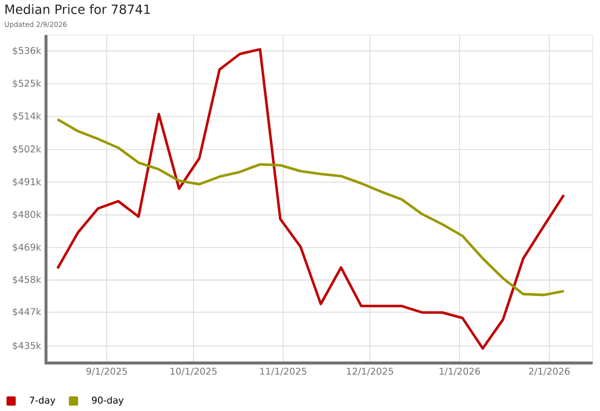 The height and width of the screenshot is (411, 600). I want to click on y-tick-label: $502k, so click(27, 149).